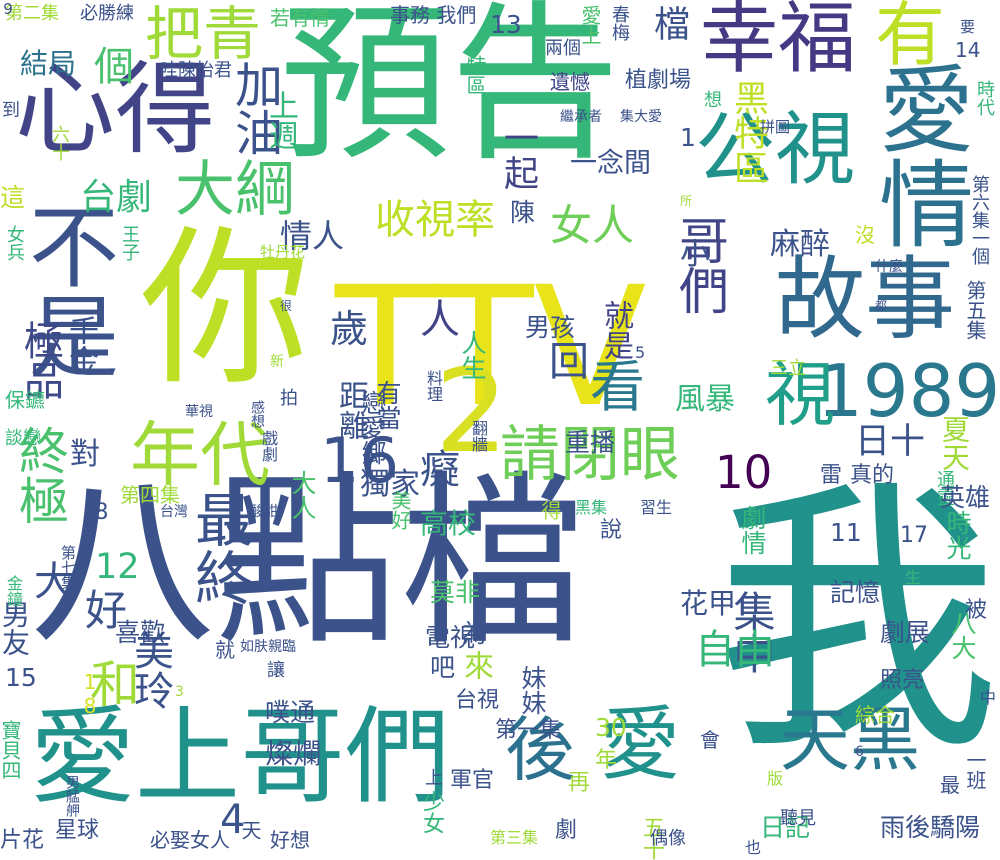 This screenshot has height=860, width=1000. What do you see at coordinates (77, 830) in the screenshot?
I see `cloud-word: 星球` at bounding box center [77, 830].